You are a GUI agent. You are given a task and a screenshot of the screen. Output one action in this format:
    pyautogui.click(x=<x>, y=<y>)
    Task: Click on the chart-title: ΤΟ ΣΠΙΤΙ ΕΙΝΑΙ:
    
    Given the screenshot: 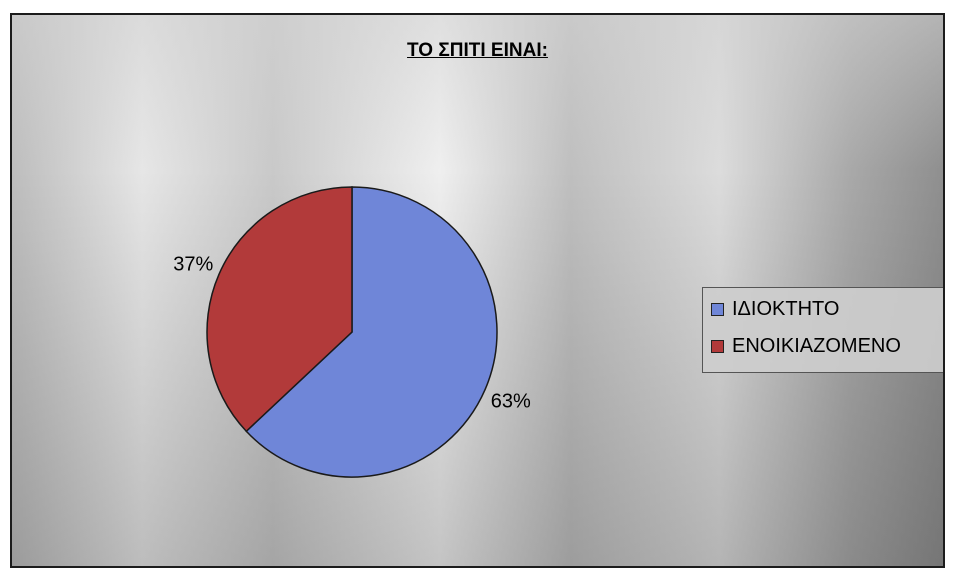 What is the action you would take?
    pyautogui.click(x=477, y=50)
    